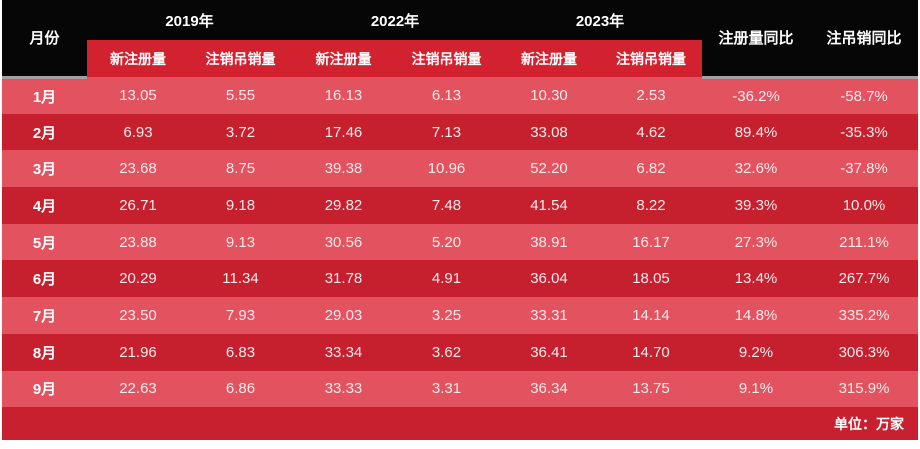 Image resolution: width=920 pixels, height=449 pixels. Describe the element at coordinates (549, 95) in the screenshot. I see `value-cell: 10.30` at that location.